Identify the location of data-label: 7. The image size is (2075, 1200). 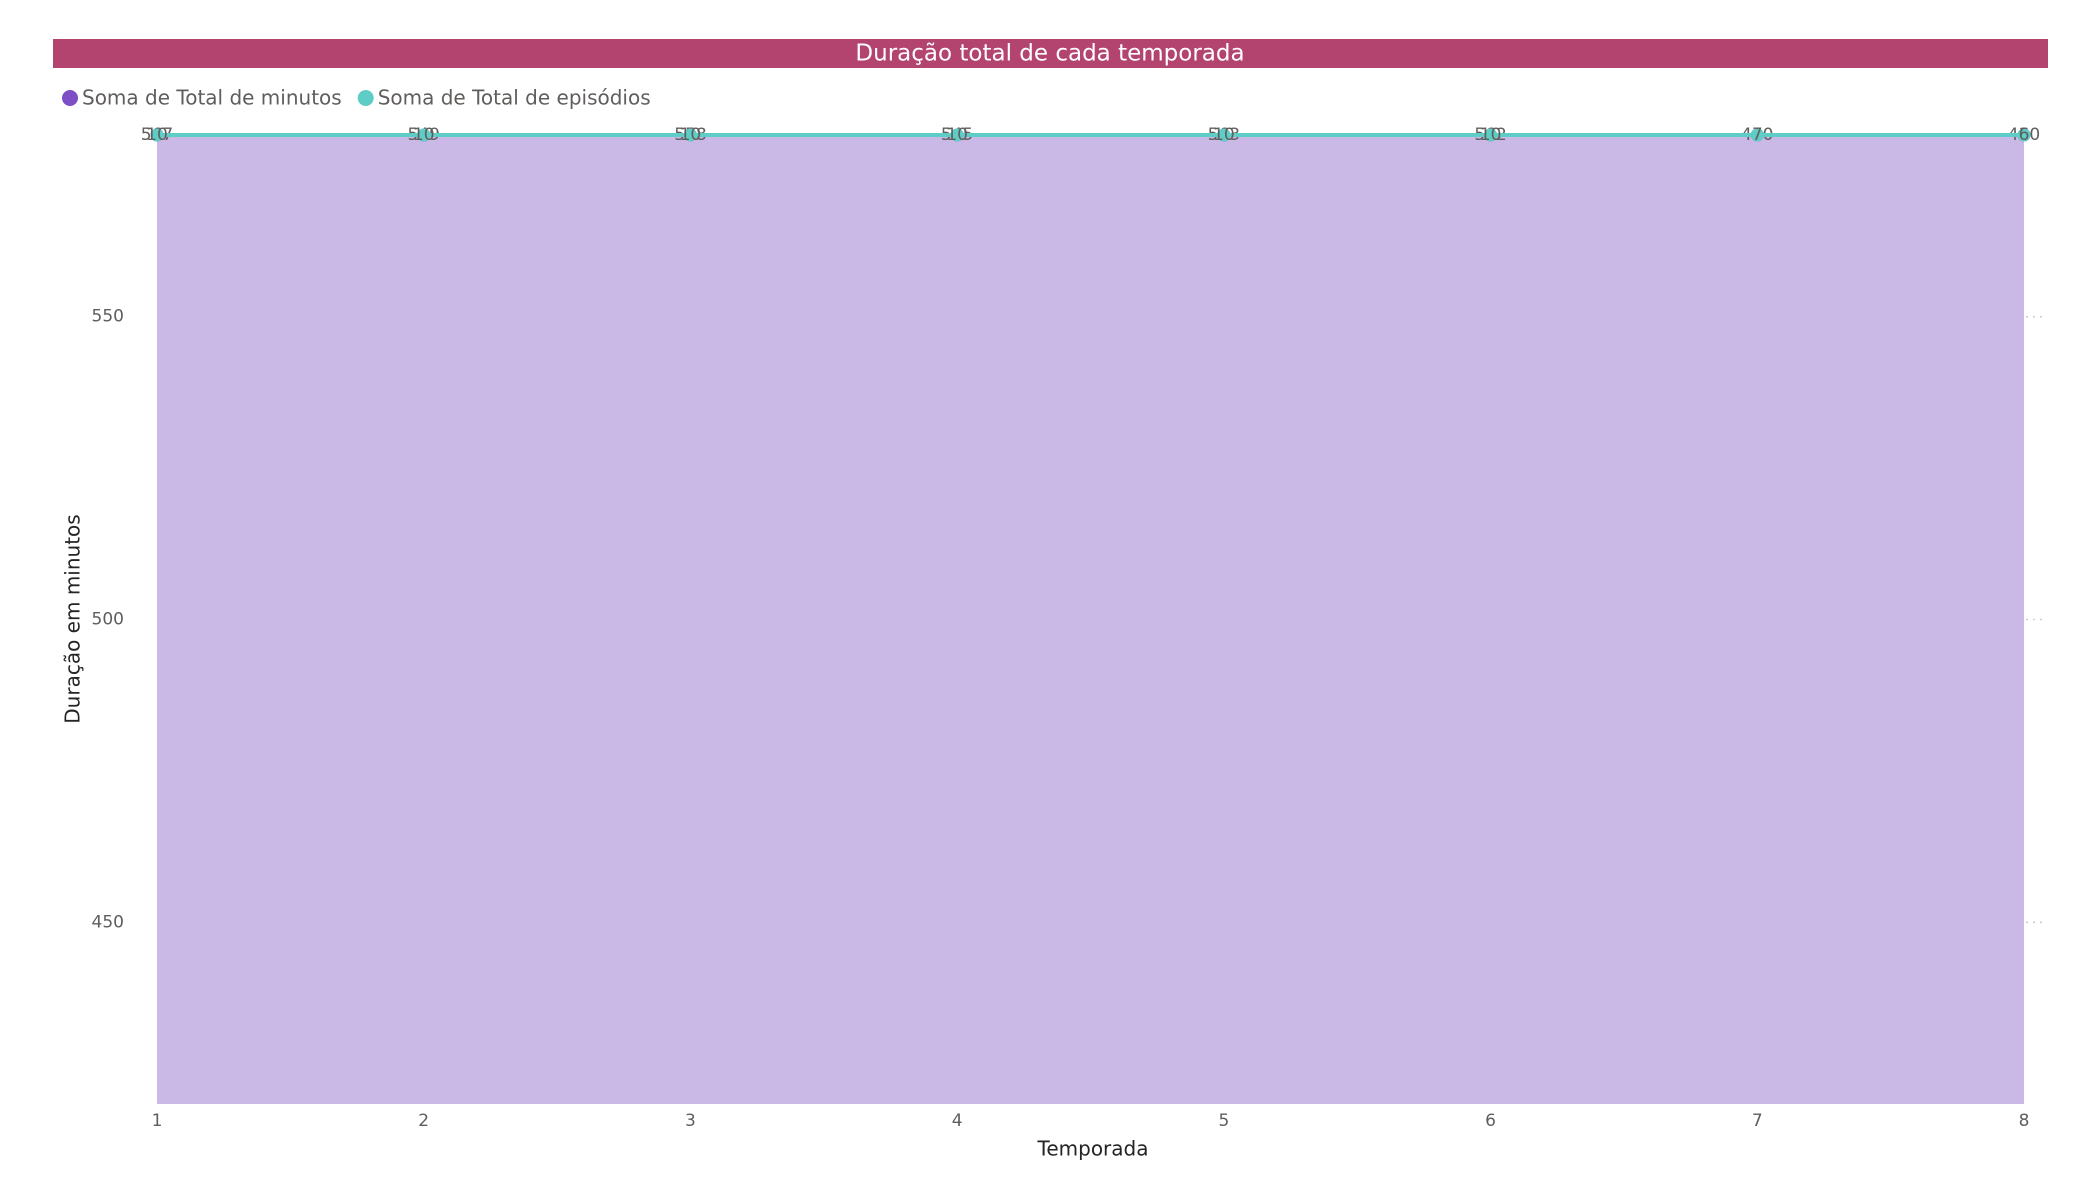
(1757, 135).